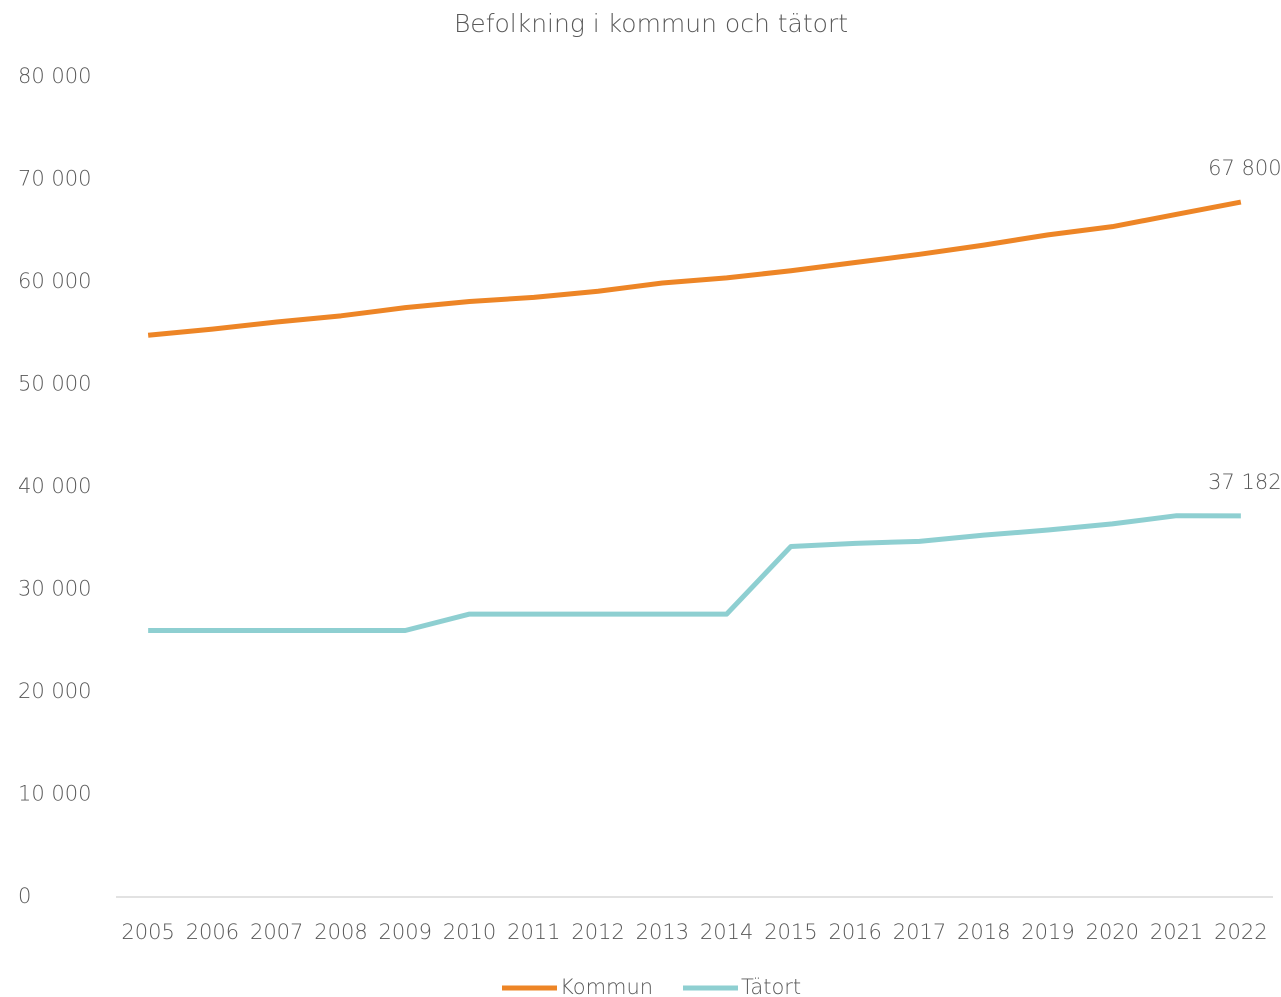 This screenshot has height=997, width=1281. I want to click on y-tick-label: 80 000, so click(54, 76).